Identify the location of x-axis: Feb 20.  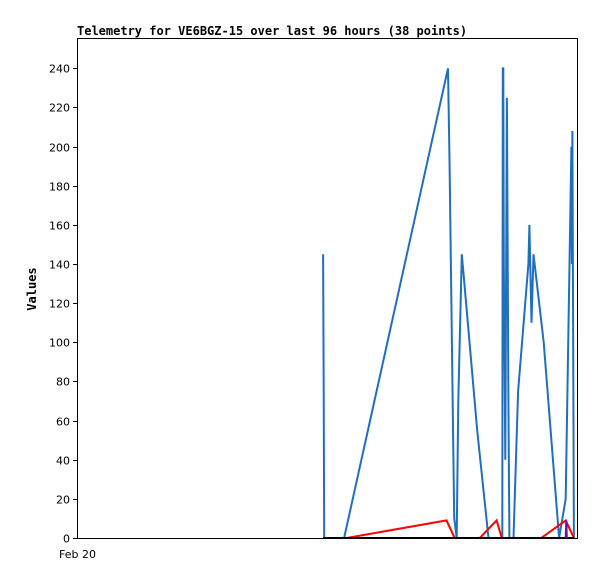
(77, 554).